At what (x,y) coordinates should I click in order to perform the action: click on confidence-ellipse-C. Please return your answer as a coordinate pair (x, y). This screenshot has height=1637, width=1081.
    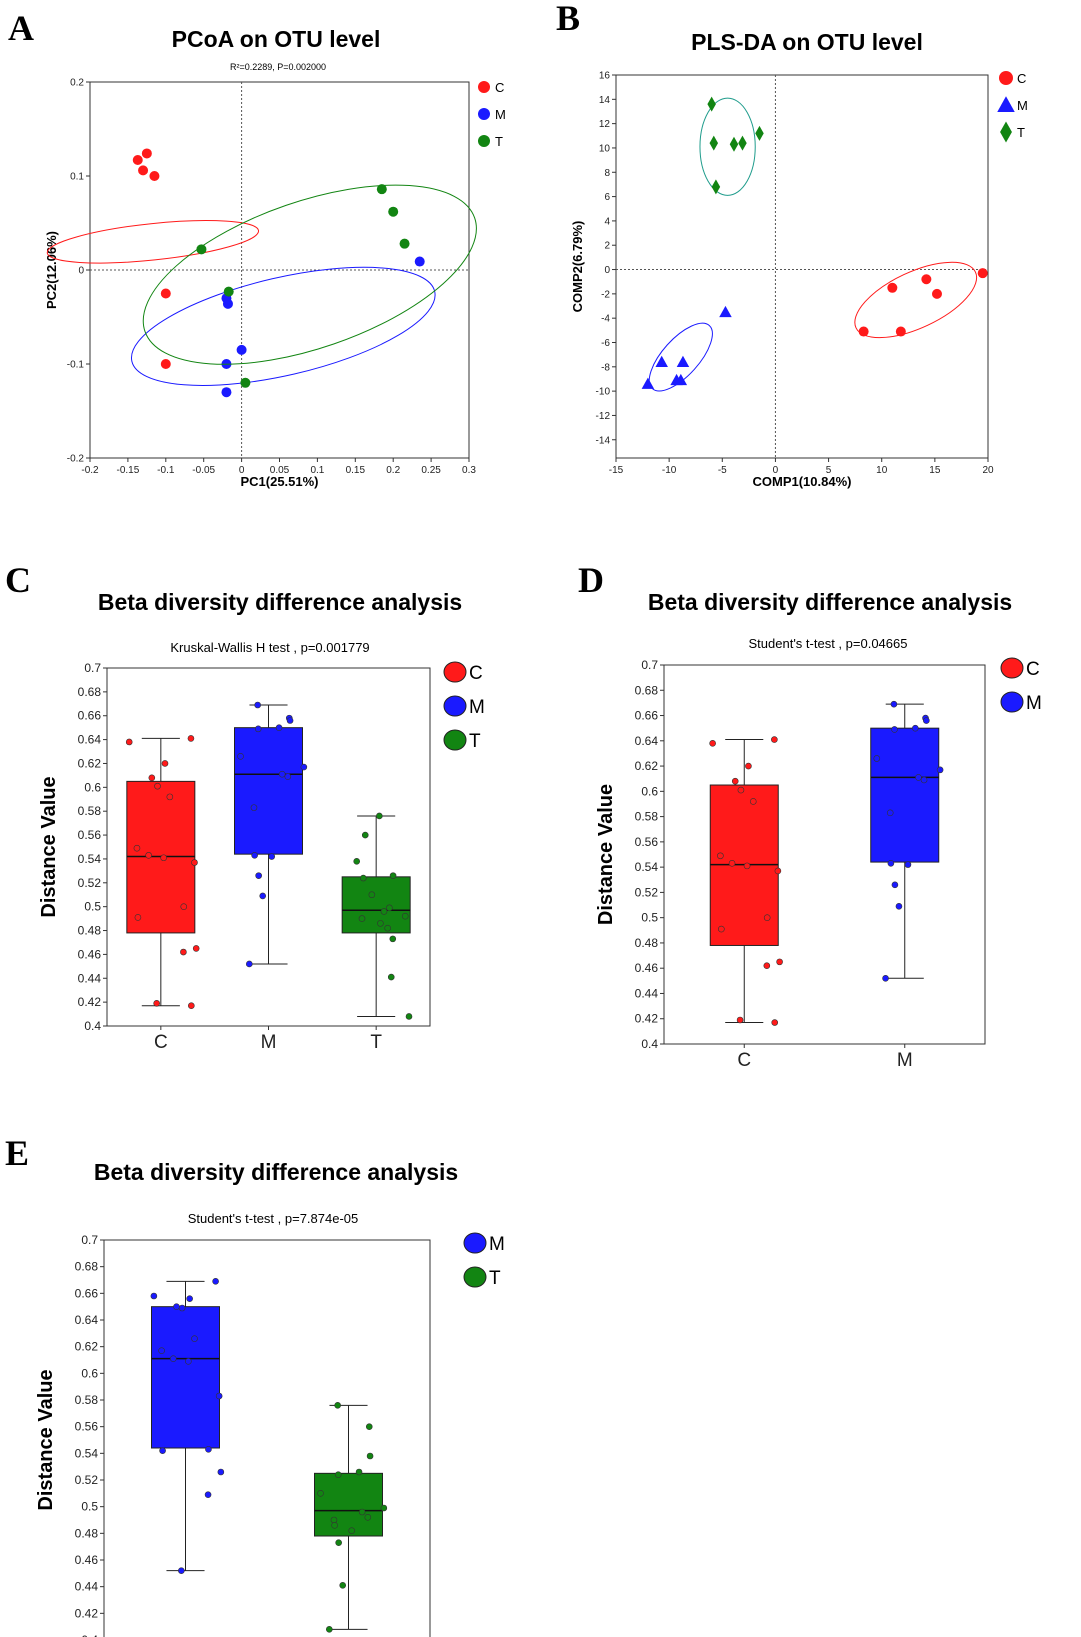
    Looking at the image, I should click on (153, 242).